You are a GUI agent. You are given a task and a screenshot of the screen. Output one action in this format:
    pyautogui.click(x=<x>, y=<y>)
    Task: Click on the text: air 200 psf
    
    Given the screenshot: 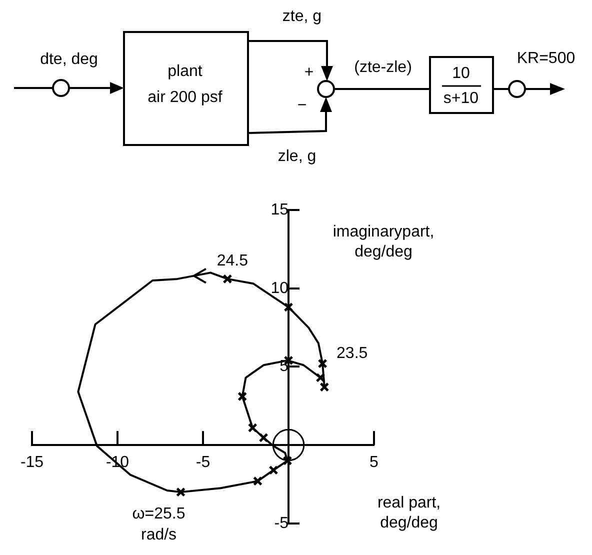 What is the action you would take?
    pyautogui.click(x=185, y=97)
    